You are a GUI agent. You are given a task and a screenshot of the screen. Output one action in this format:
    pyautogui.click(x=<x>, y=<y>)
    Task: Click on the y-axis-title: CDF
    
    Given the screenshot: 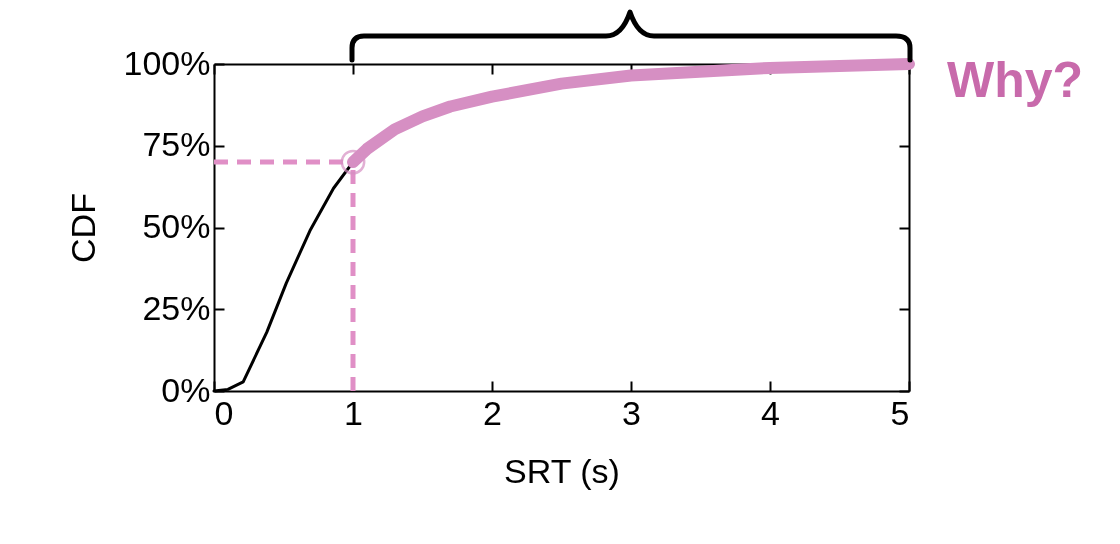 What is the action you would take?
    pyautogui.click(x=82, y=228)
    